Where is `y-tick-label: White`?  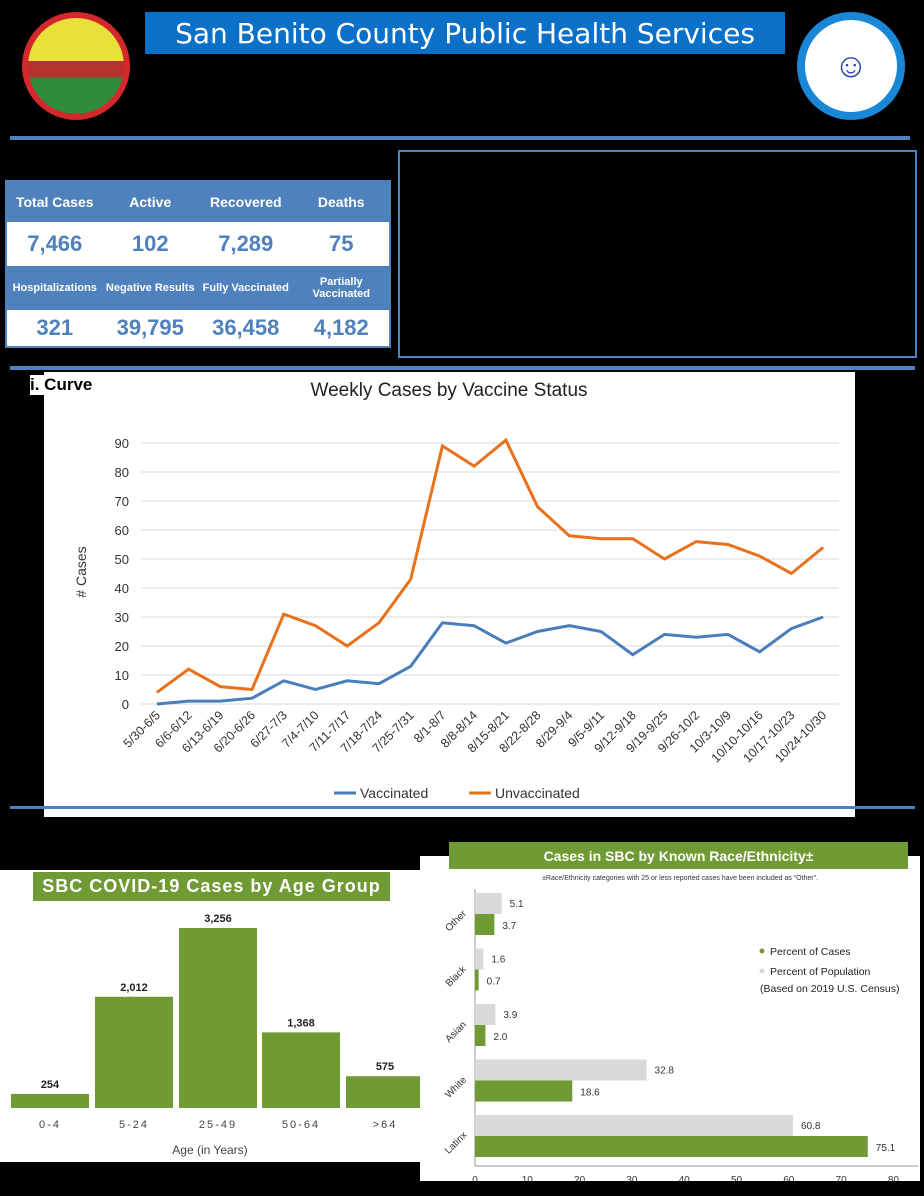 y-tick-label: White is located at coordinates (456, 1087).